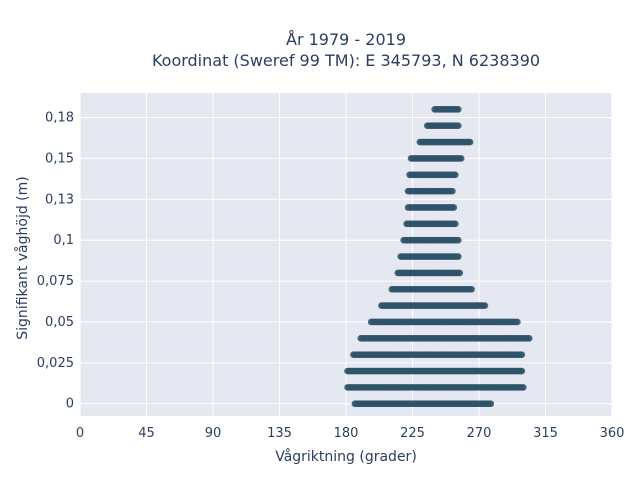  Describe the element at coordinates (479, 433) in the screenshot. I see `x-tick-label: 270` at that location.